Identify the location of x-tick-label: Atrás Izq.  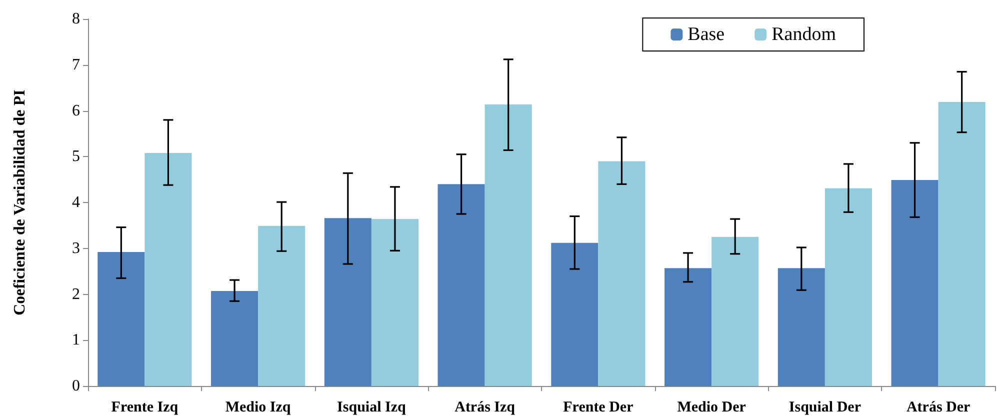
(485, 408).